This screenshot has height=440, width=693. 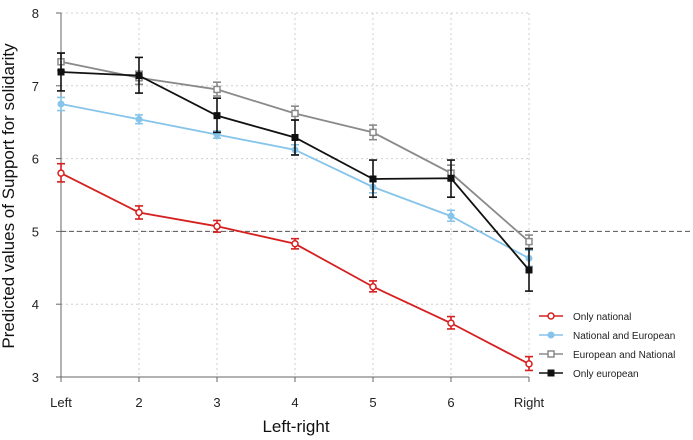 What do you see at coordinates (35, 86) in the screenshot?
I see `y-tick-label: 7` at bounding box center [35, 86].